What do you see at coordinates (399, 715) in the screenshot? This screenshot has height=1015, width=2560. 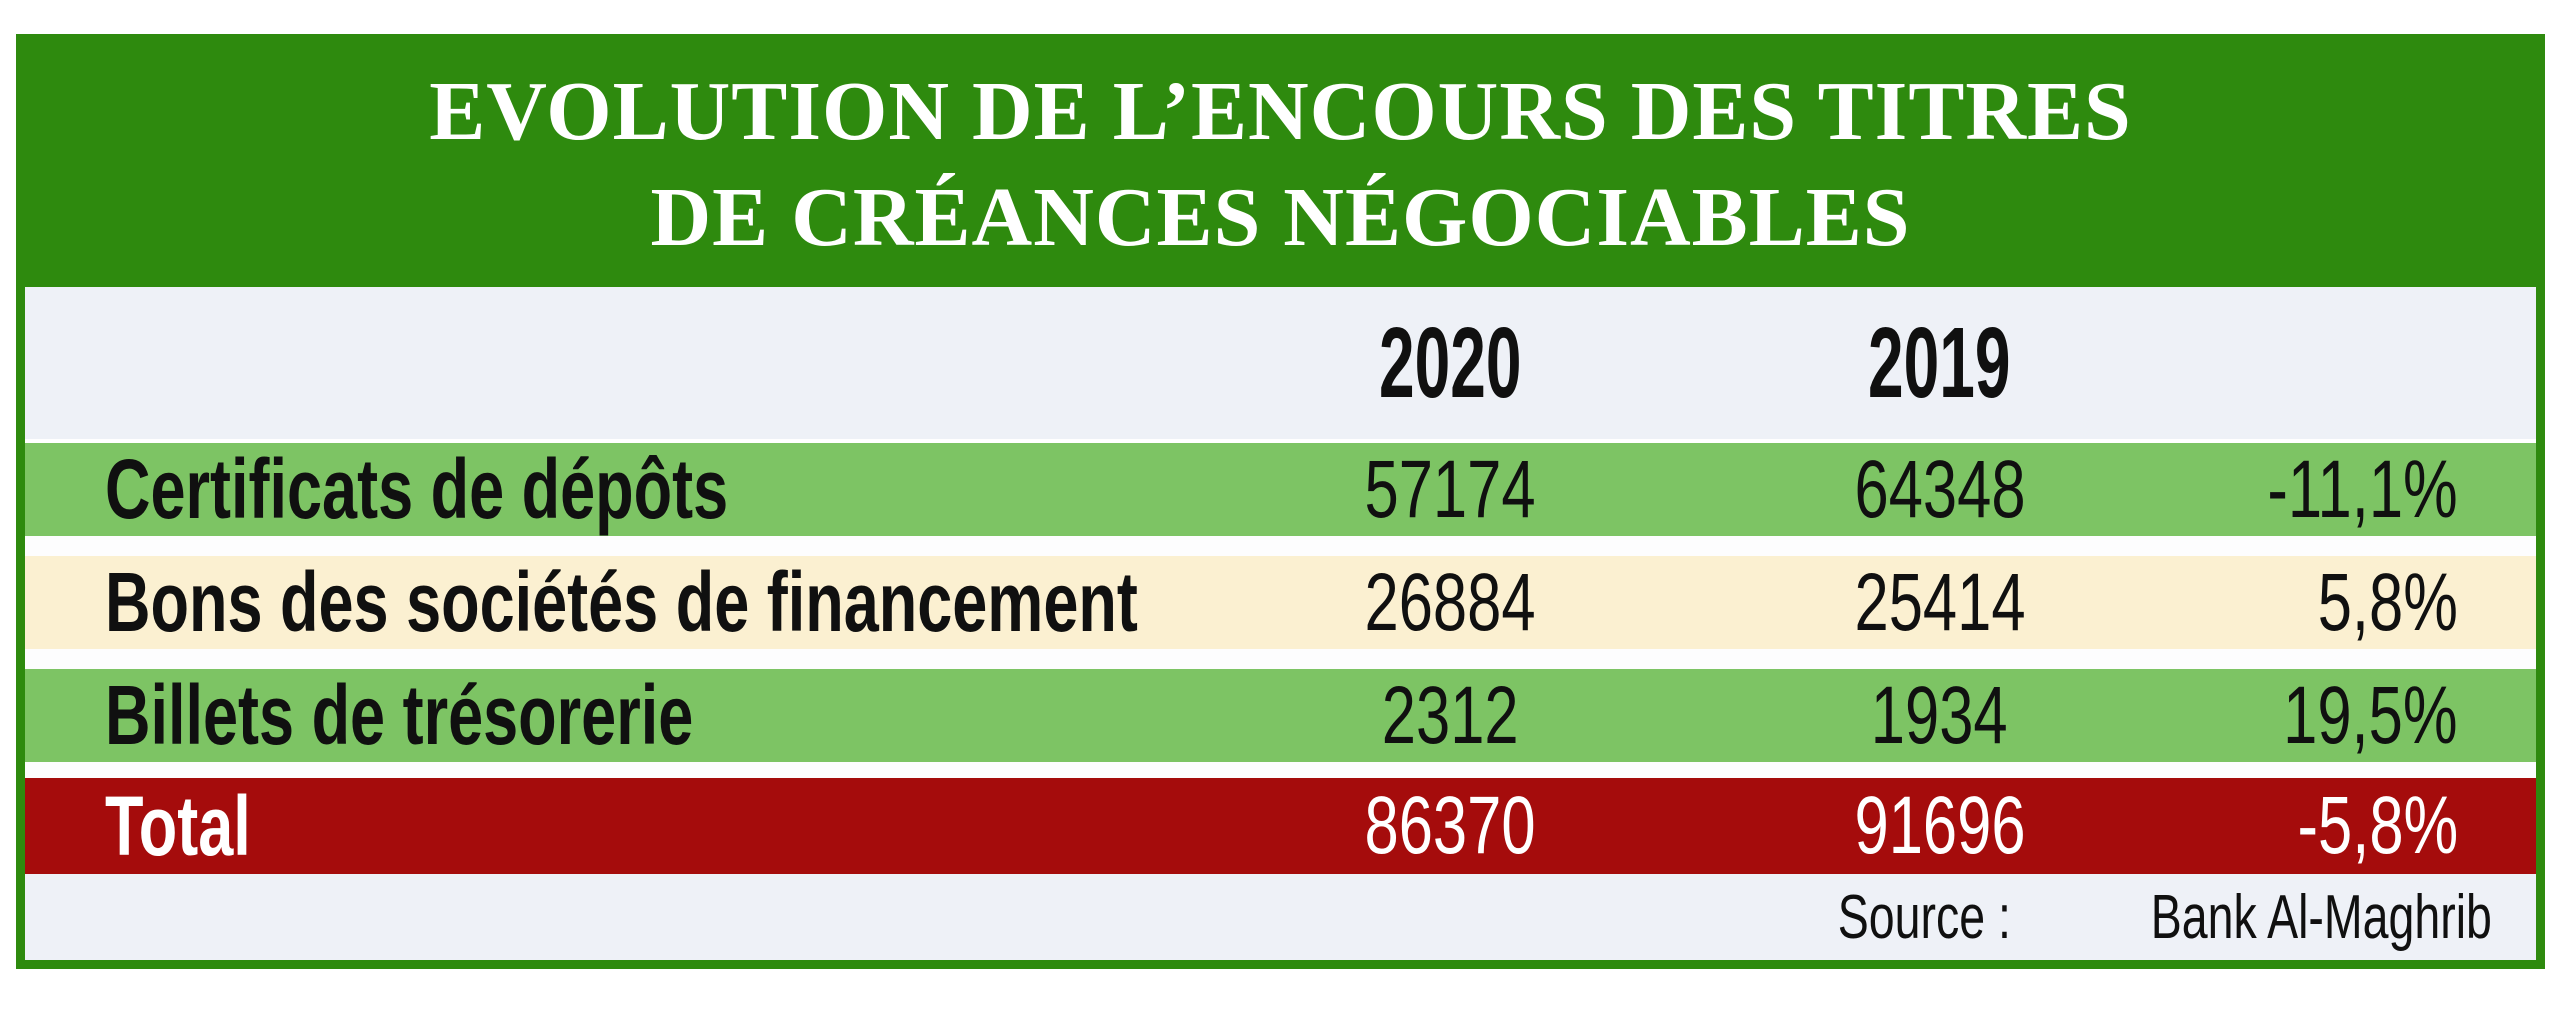 I see `row-label: Billets de trésorerie` at bounding box center [399, 715].